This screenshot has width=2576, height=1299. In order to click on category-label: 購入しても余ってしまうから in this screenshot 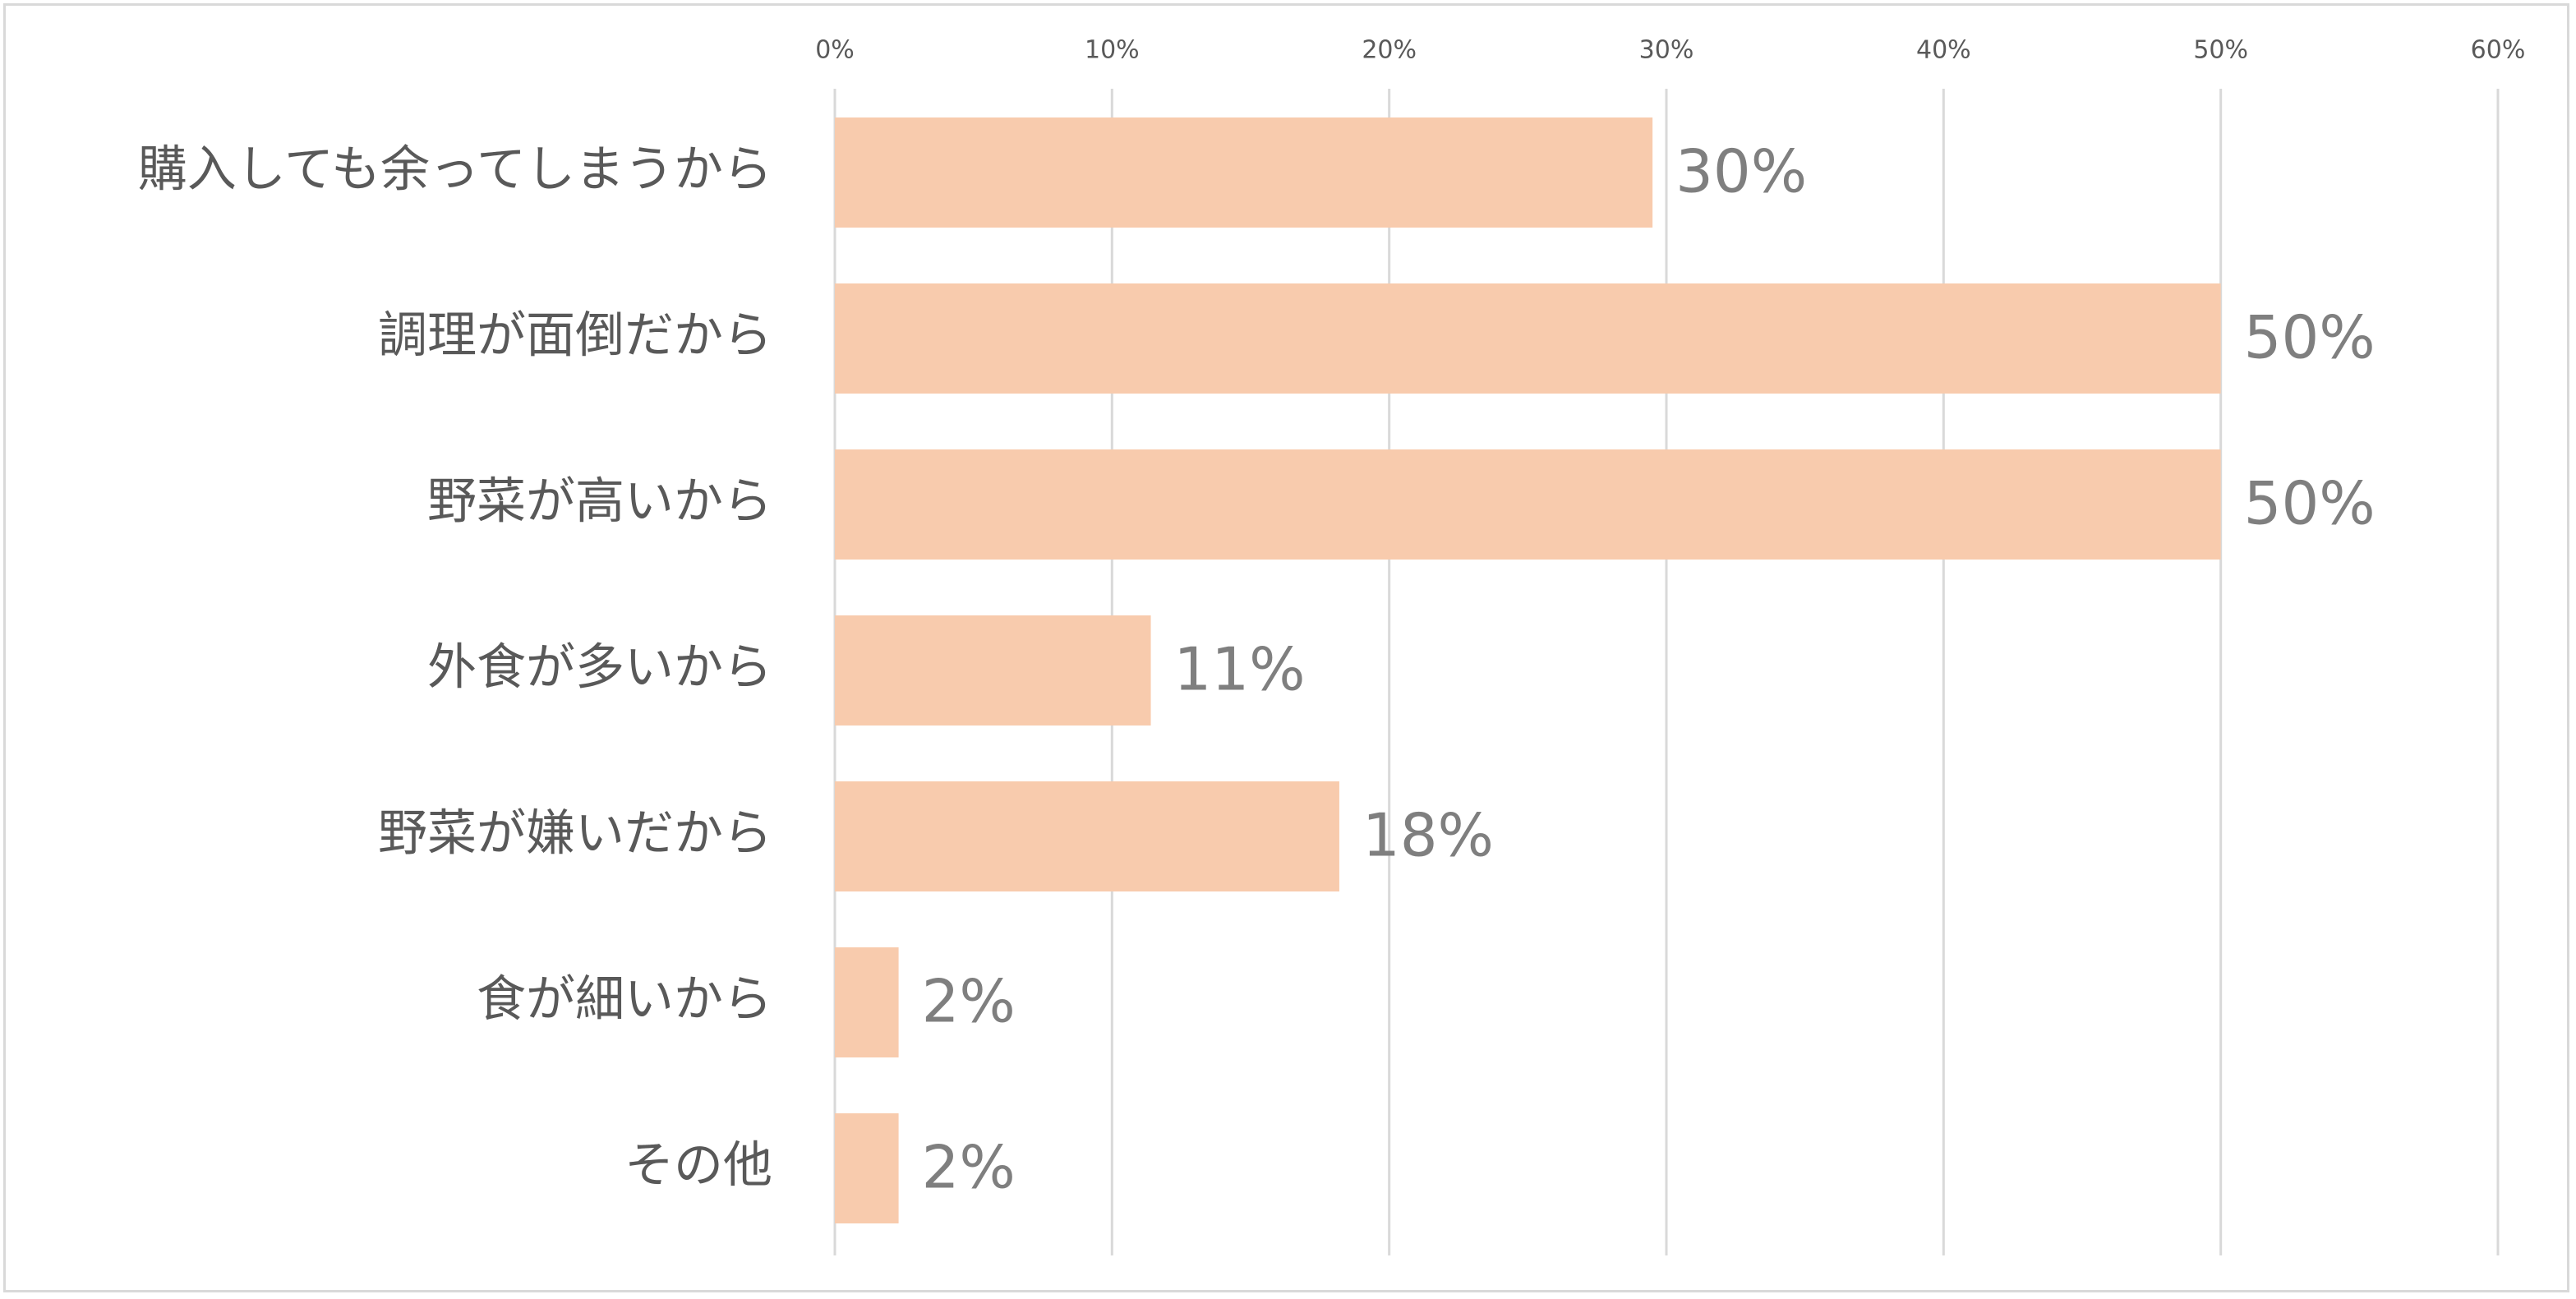, I will do `click(455, 170)`.